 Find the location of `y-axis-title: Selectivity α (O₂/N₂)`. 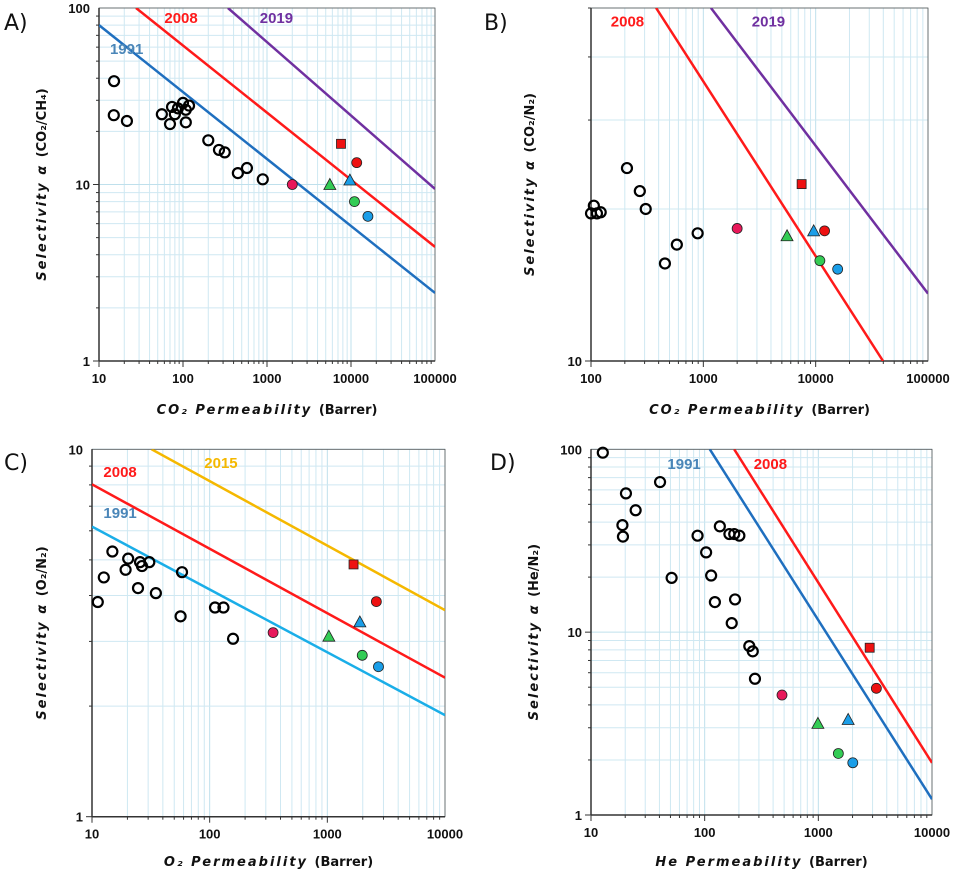

y-axis-title: Selectivity α (O₂/N₂) is located at coordinates (42, 632).